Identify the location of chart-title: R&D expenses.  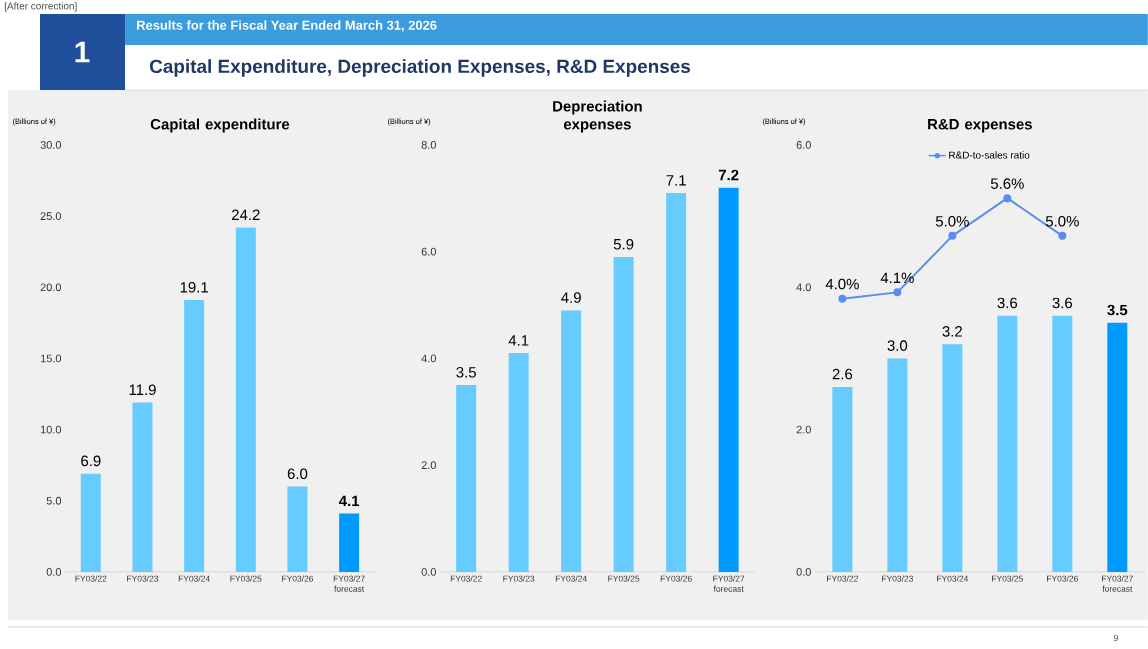
(980, 126).